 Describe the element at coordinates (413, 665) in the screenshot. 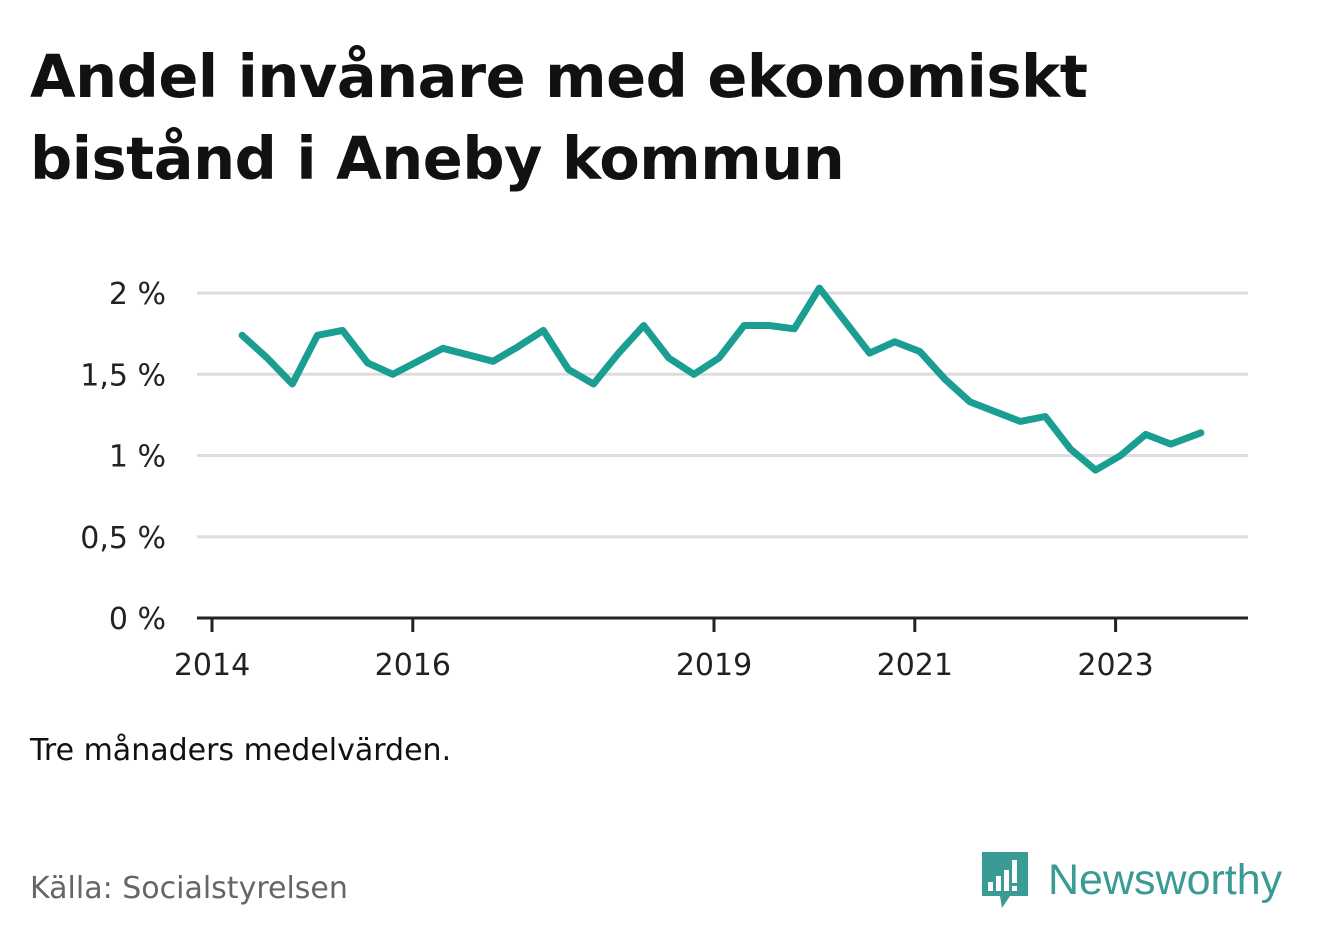

I see `x-tick-label: 2016` at that location.